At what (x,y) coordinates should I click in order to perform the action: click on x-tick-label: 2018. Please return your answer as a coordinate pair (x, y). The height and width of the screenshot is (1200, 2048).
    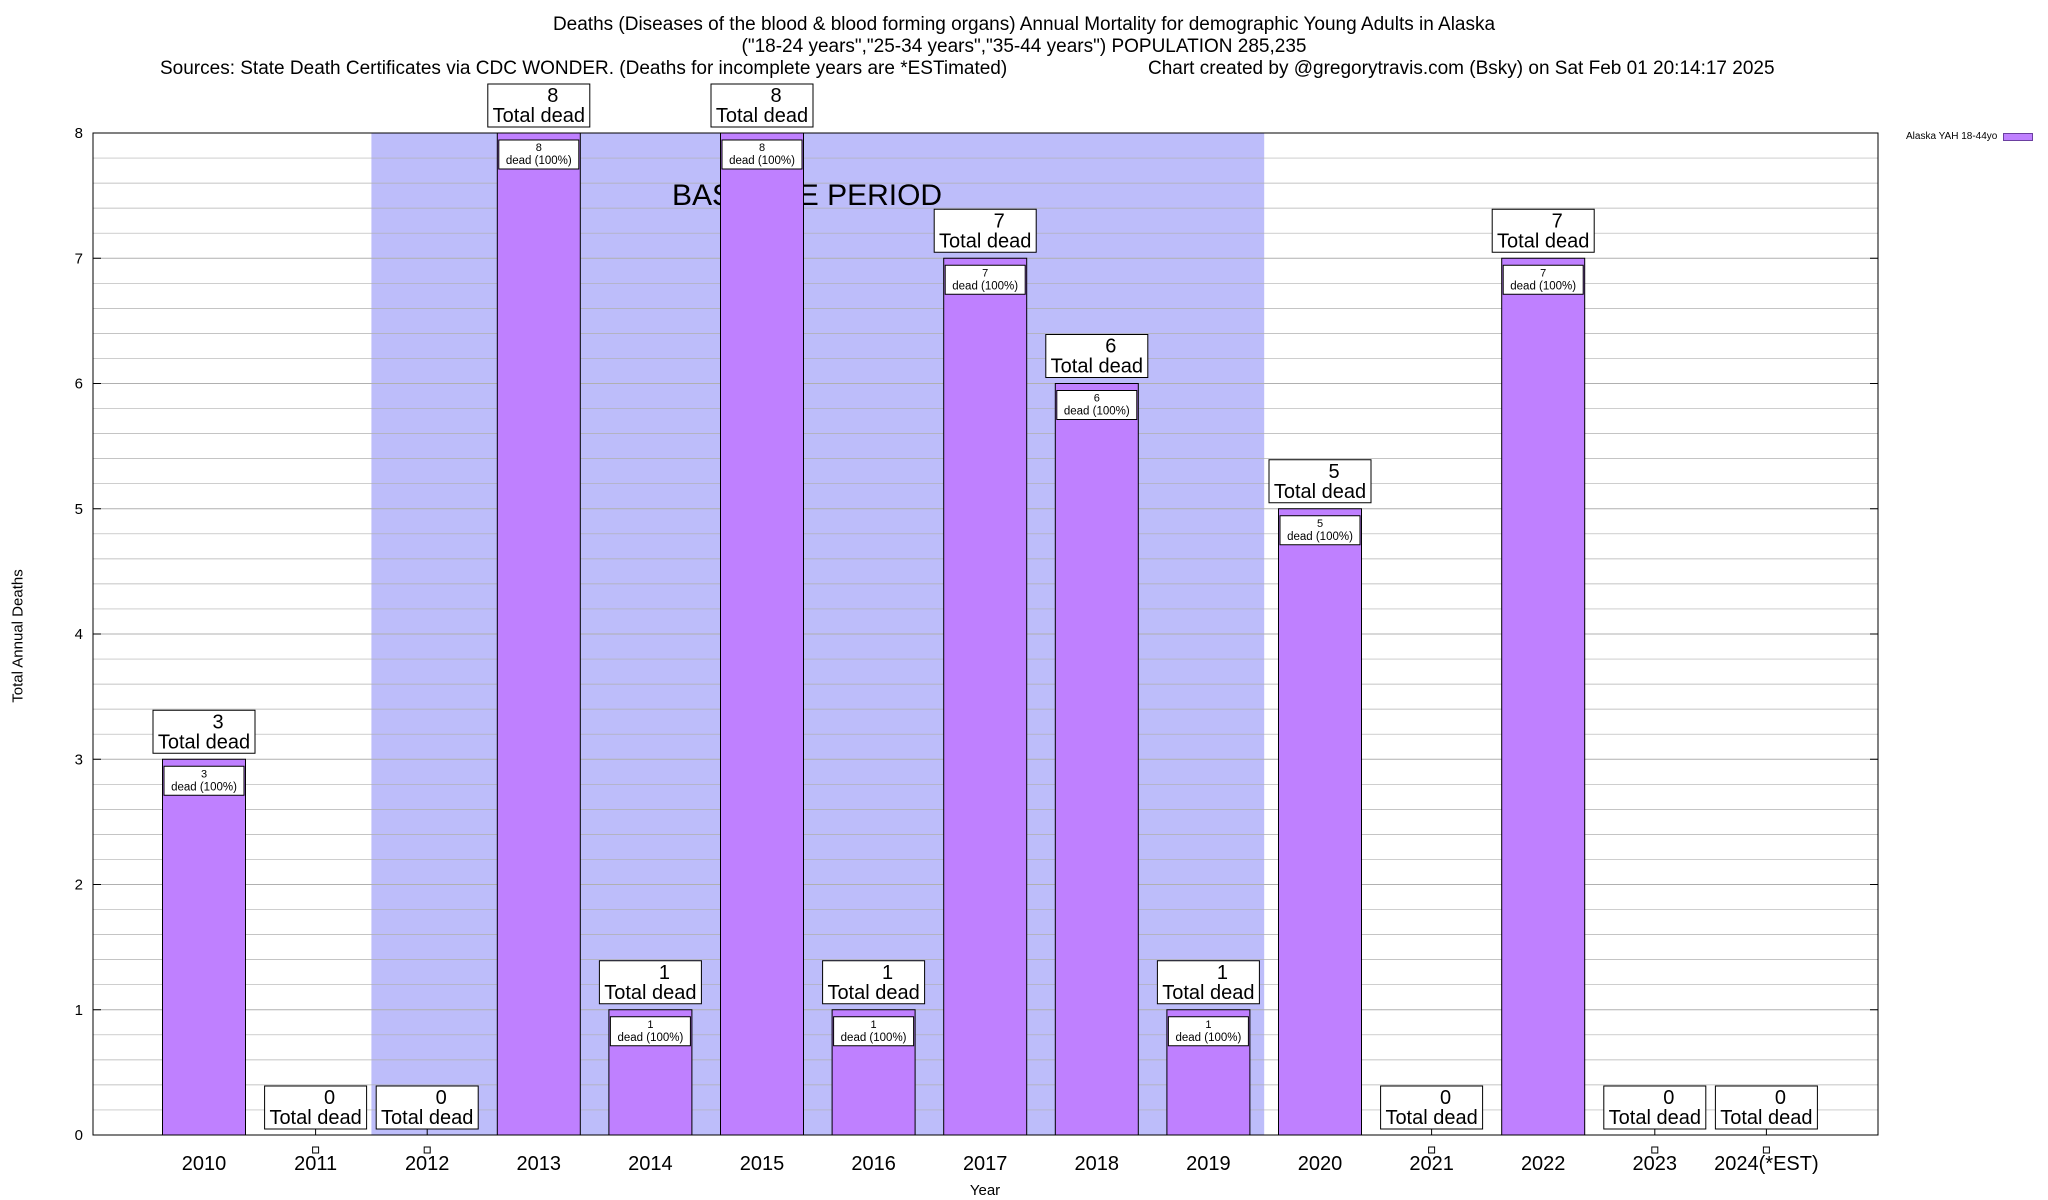
    Looking at the image, I should click on (1097, 1164).